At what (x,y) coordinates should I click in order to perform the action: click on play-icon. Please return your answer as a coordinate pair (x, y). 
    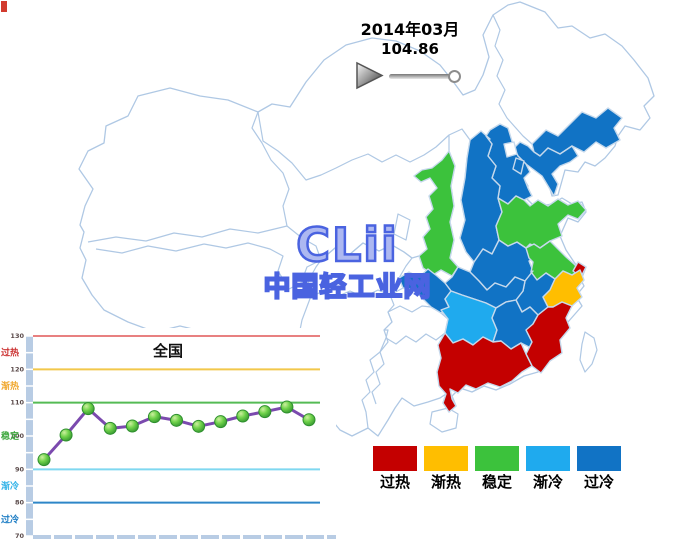
    Looking at the image, I should click on (370, 75).